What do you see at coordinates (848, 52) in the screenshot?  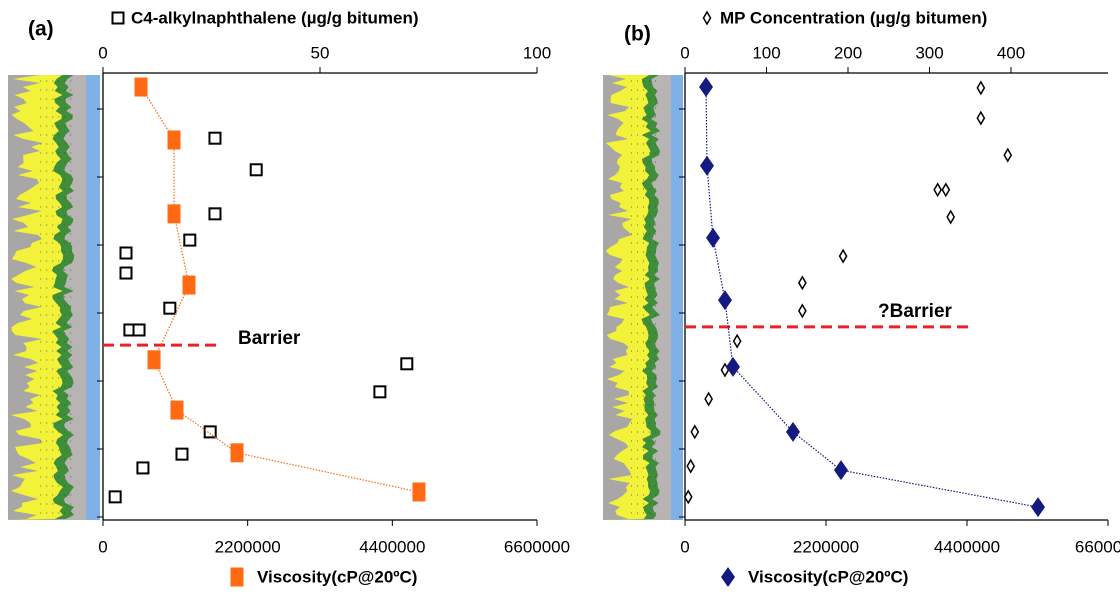 I see `top-tick-label: 200` at bounding box center [848, 52].